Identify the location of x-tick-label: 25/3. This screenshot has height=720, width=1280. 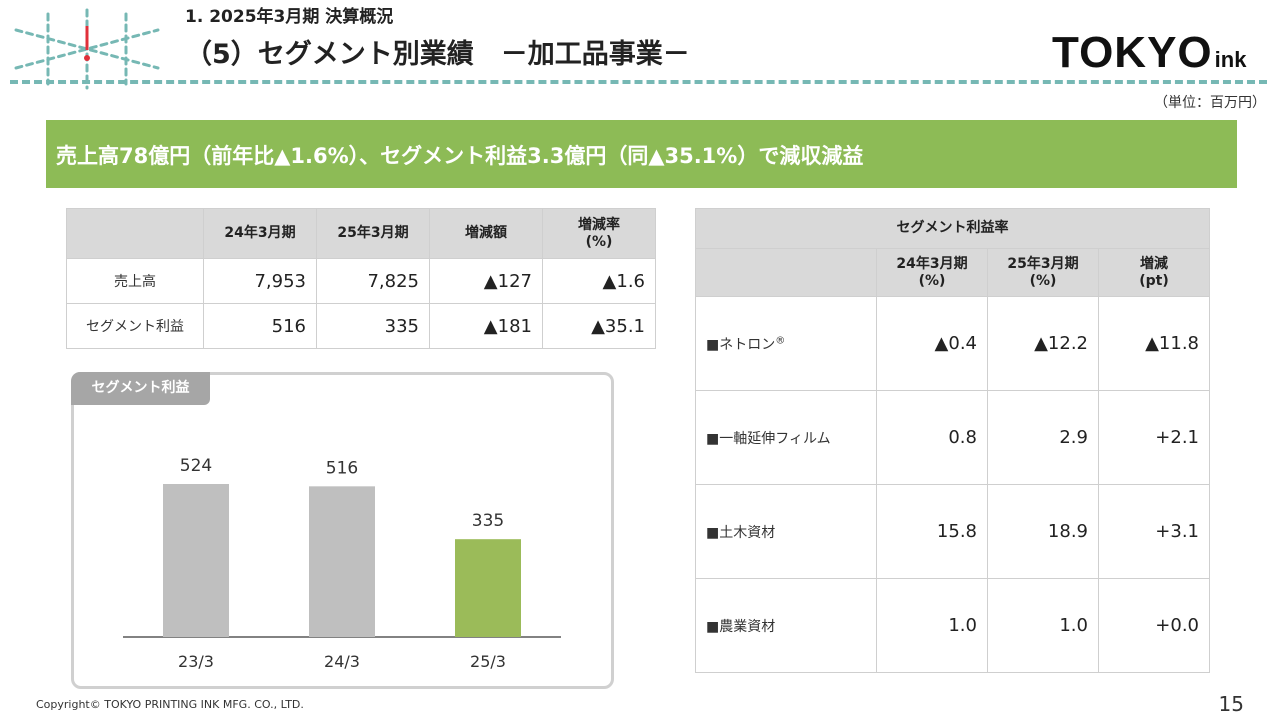
(488, 661).